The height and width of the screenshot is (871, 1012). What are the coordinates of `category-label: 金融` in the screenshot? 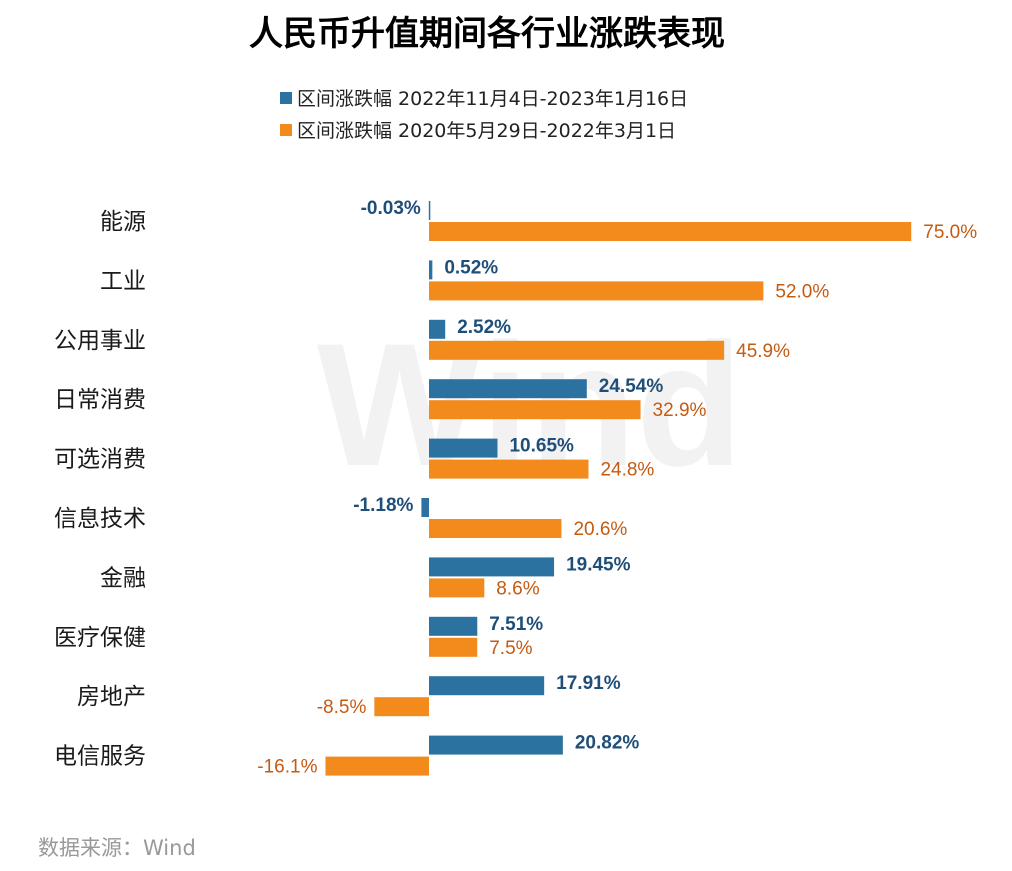 It's located at (123, 578).